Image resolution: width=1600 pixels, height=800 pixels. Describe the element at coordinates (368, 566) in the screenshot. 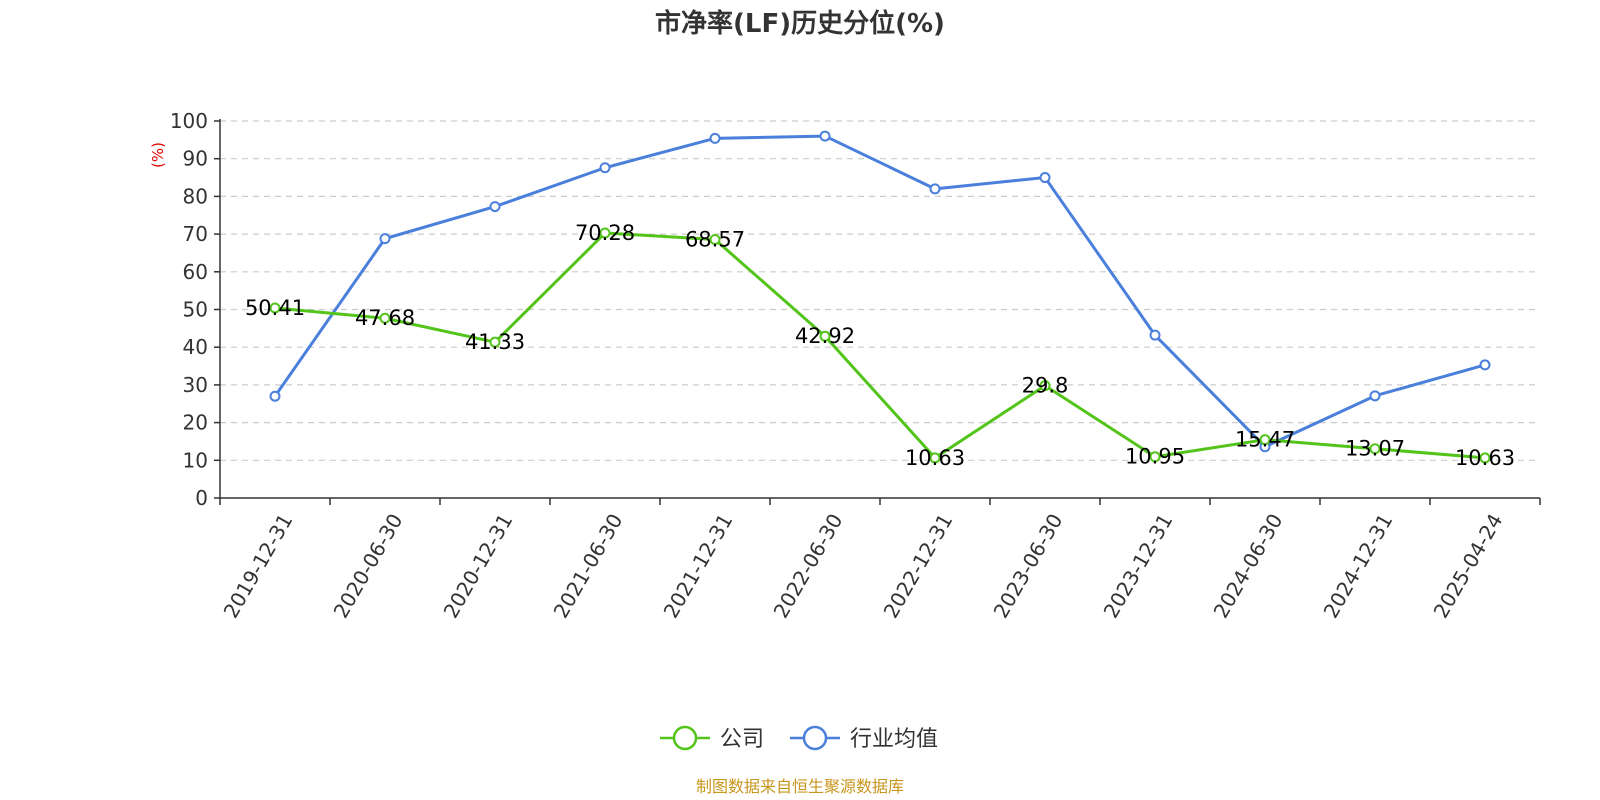

I see `x-tick-label: 2020-06-30` at that location.